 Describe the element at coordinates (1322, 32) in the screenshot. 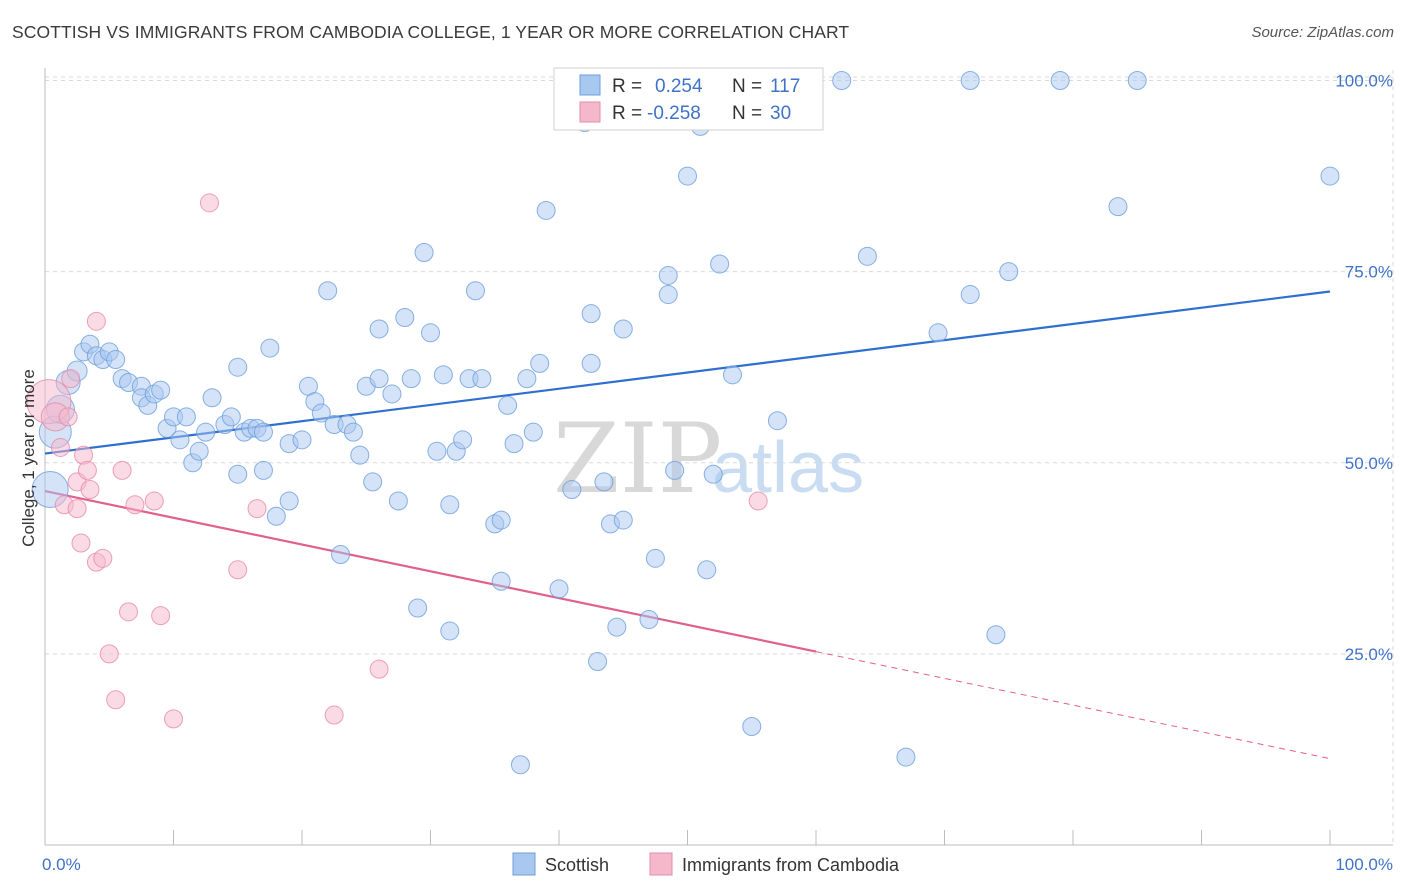

I see `source-credit: Source: ZipAtlas.com` at that location.